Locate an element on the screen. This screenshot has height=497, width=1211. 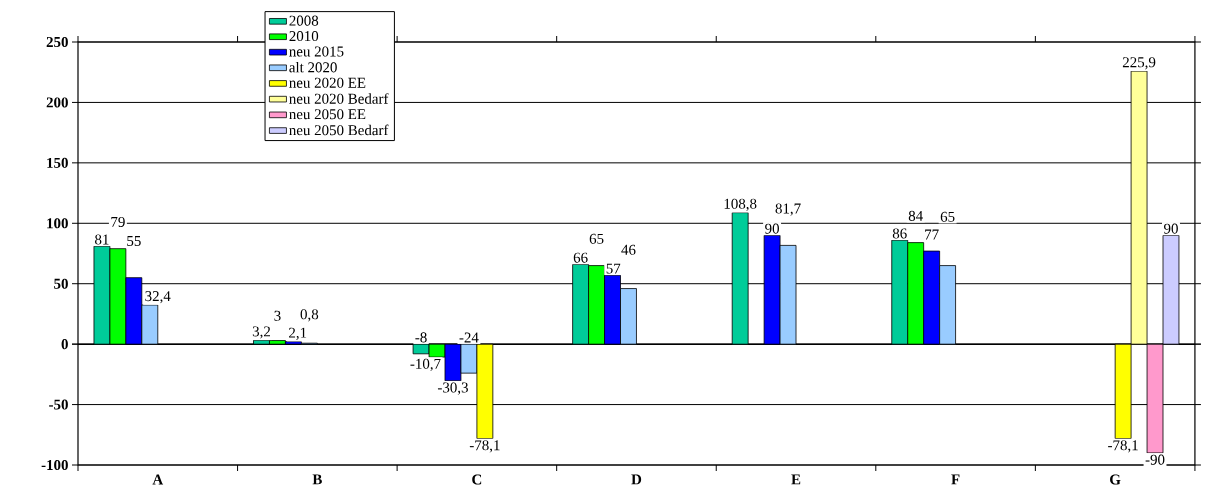
x-tick-label: A is located at coordinates (158, 479).